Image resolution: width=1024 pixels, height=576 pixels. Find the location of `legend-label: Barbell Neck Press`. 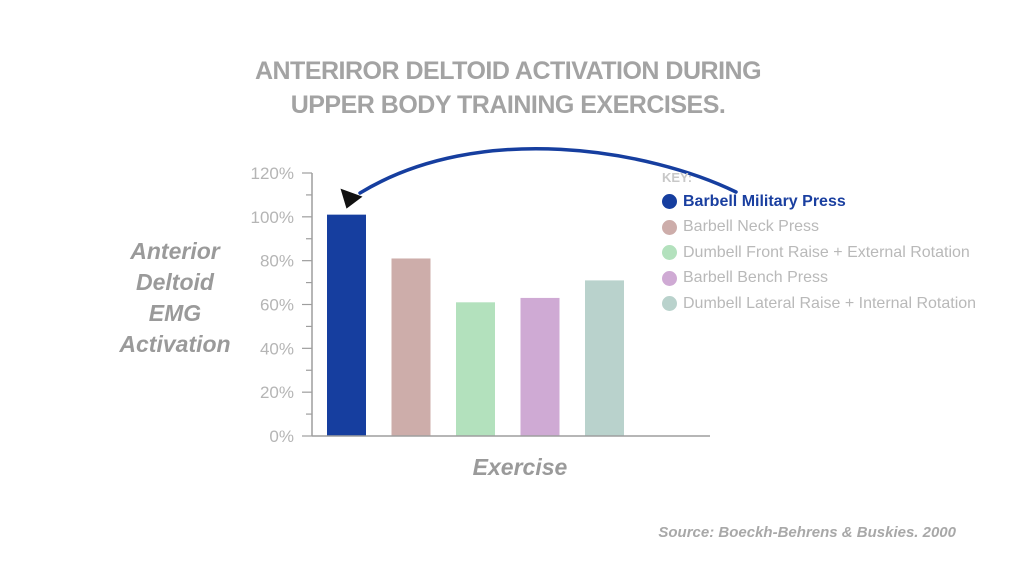

legend-label: Barbell Neck Press is located at coordinates (751, 227).